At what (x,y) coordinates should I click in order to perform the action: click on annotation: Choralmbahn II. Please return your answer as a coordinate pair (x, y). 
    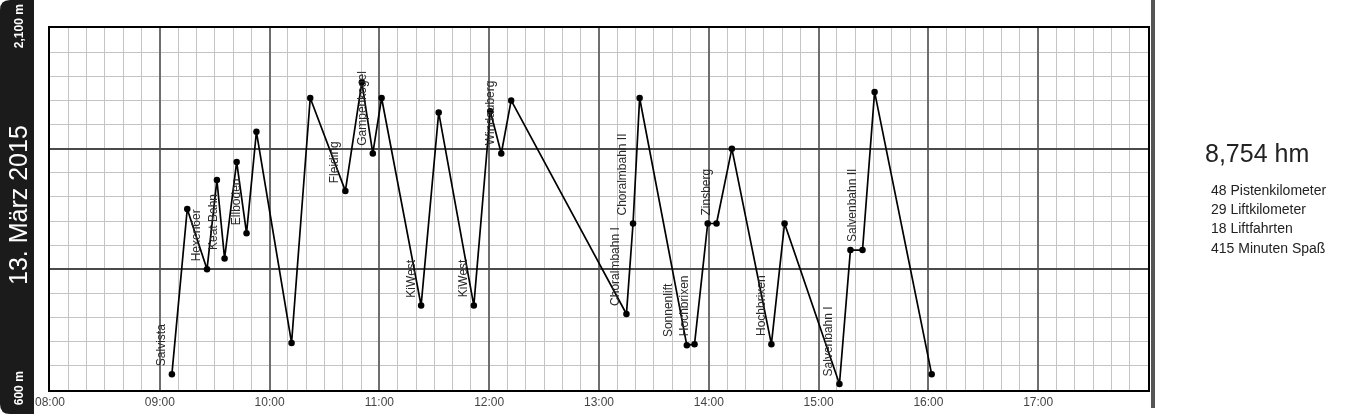
    Looking at the image, I should click on (621, 174).